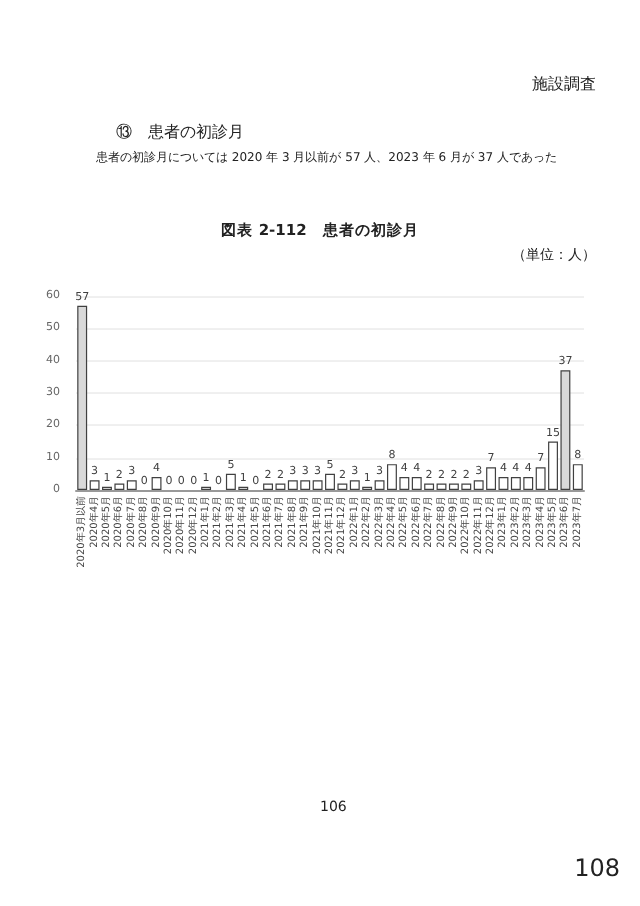 Image resolution: width=640 pixels, height=906 pixels. Describe the element at coordinates (180, 132) in the screenshot. I see `text: ⑬ 患者の初診月` at that location.